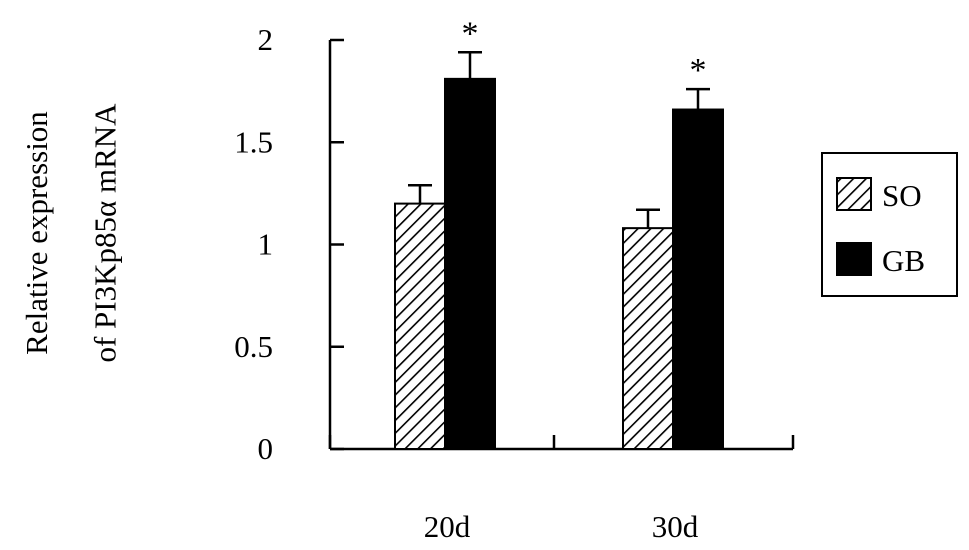 This screenshot has height=550, width=969. Describe the element at coordinates (854, 194) in the screenshot. I see `legend-swatch-so` at that location.